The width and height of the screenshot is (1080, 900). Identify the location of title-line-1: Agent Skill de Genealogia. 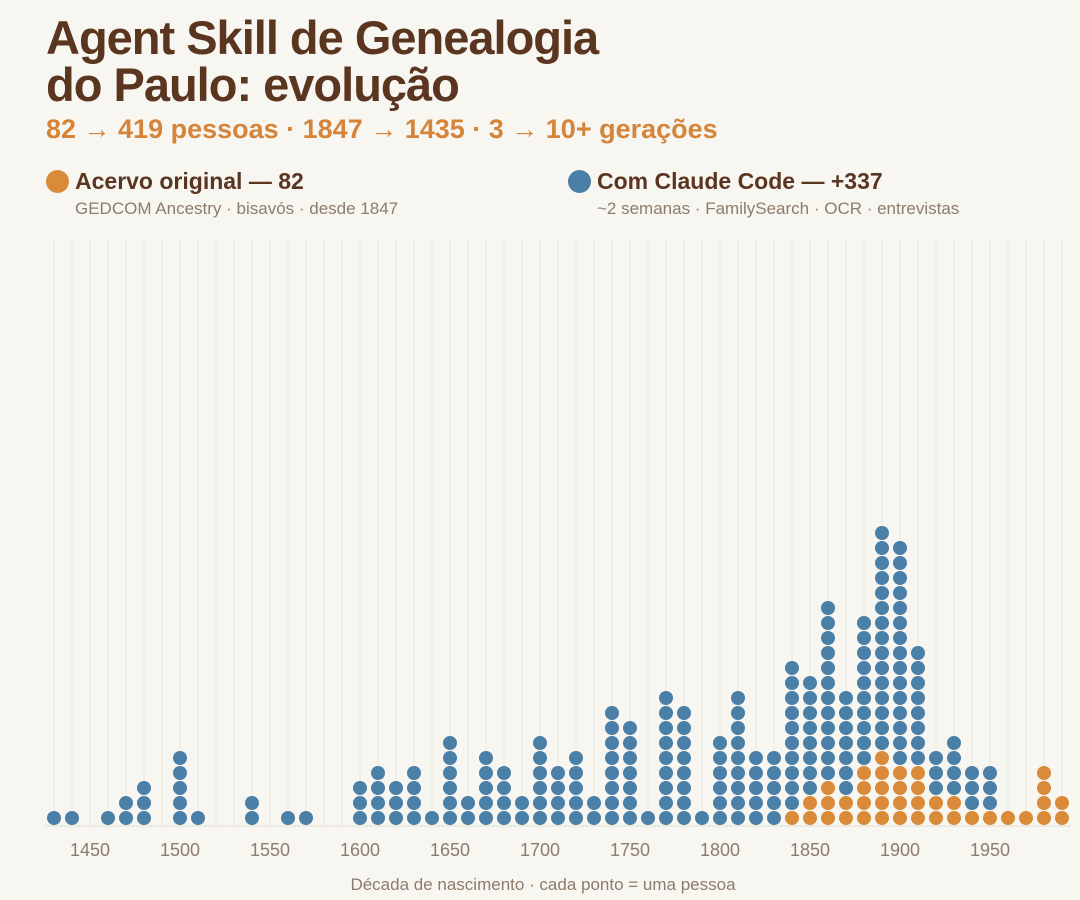
(322, 37).